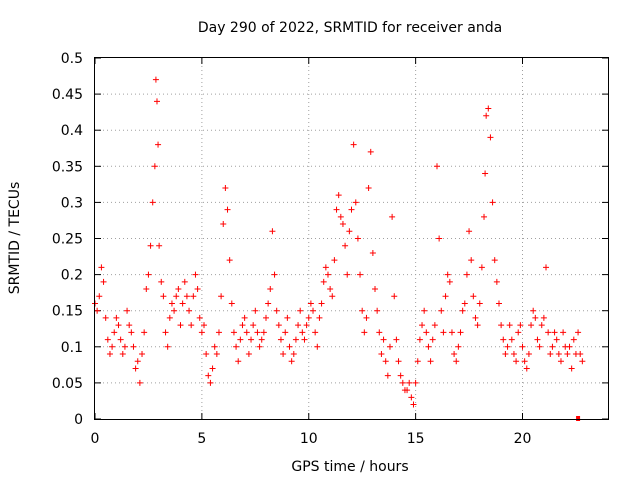 Image resolution: width=640 pixels, height=480 pixels. What do you see at coordinates (309, 439) in the screenshot?
I see `x-tick-label: 10` at bounding box center [309, 439].